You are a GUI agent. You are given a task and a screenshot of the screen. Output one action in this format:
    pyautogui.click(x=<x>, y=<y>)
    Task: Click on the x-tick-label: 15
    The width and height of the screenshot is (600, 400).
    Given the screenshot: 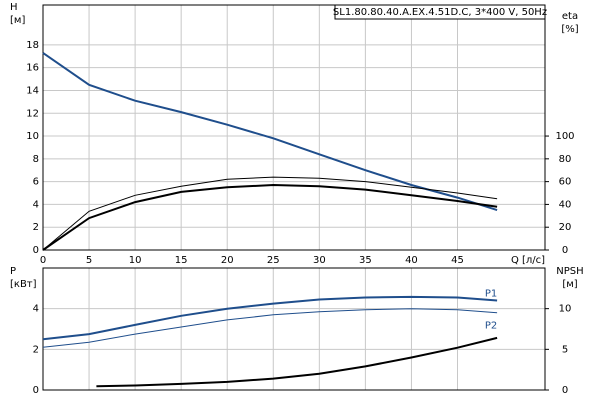 What is the action you would take?
    pyautogui.click(x=181, y=260)
    